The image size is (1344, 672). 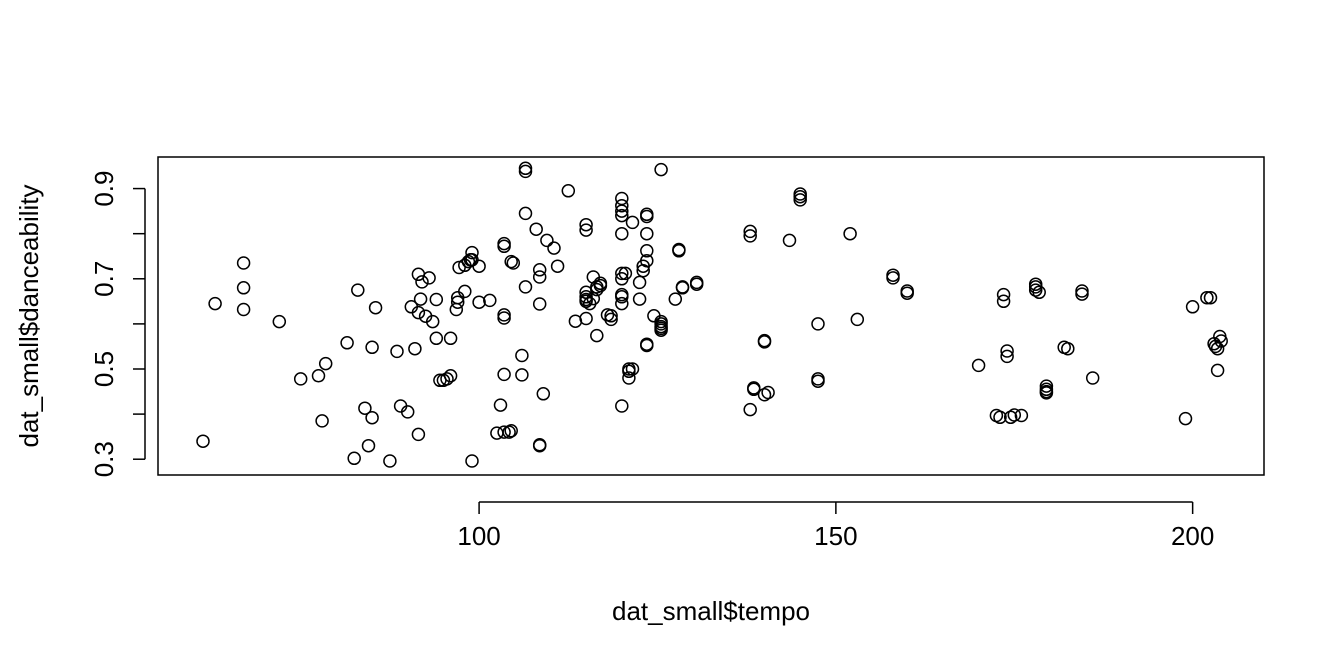 I want to click on x-tick-label-100: 100, so click(x=478, y=536).